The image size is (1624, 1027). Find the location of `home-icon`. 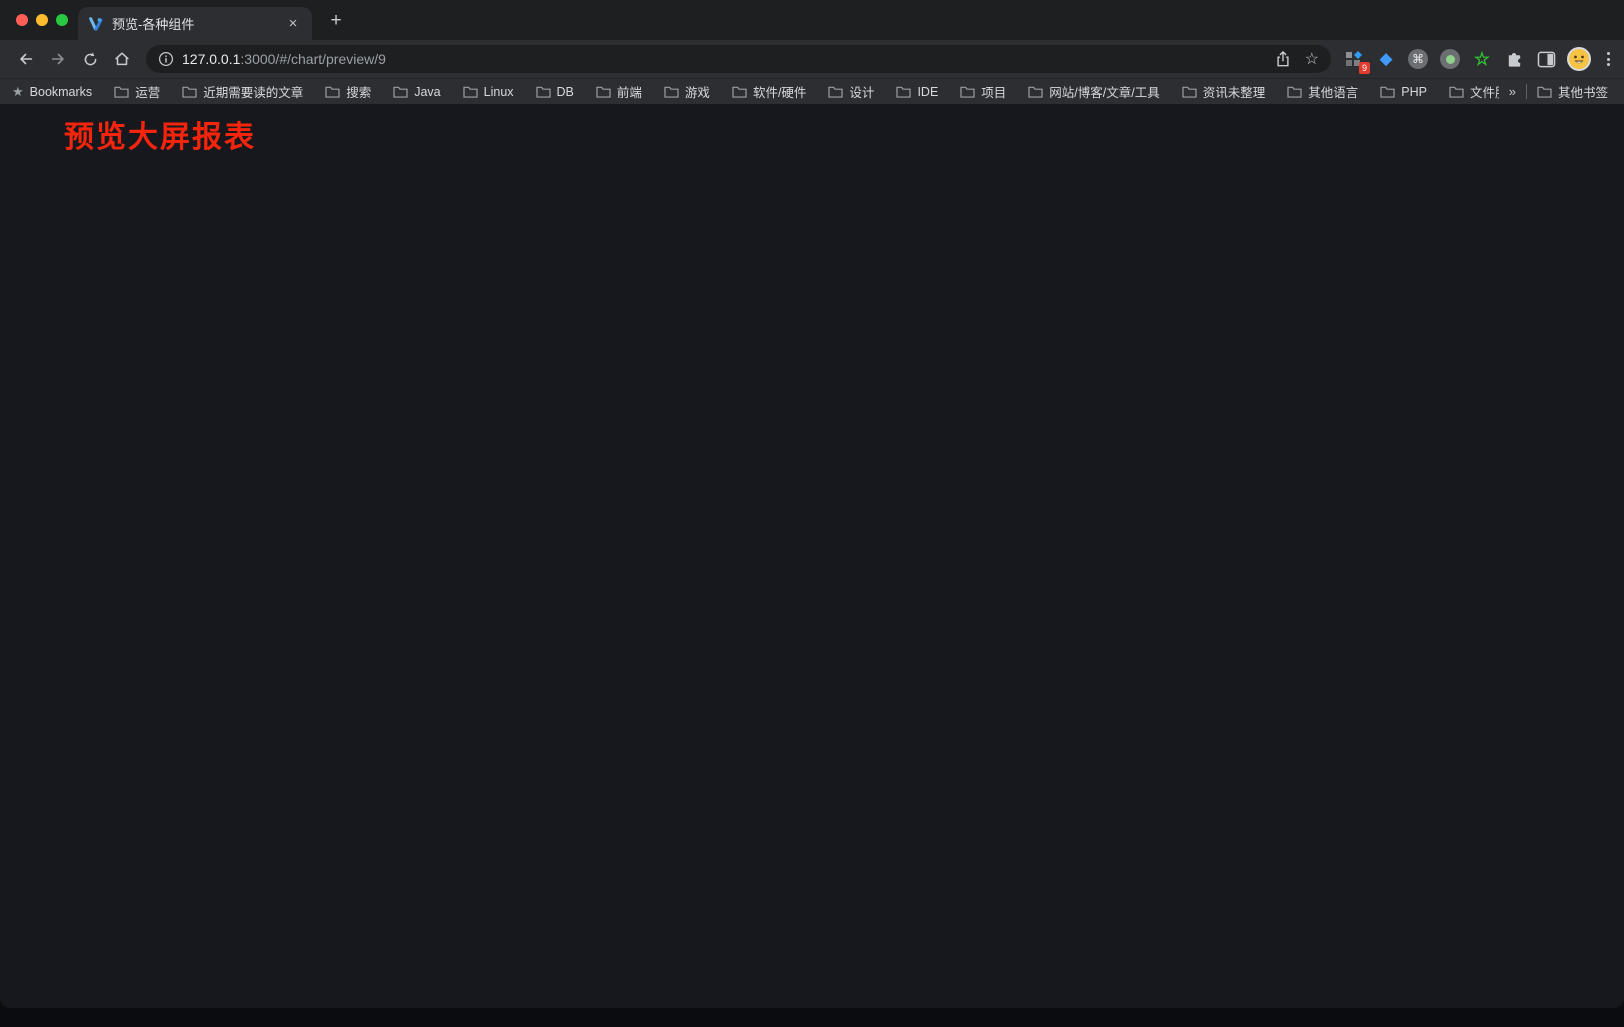

home-icon is located at coordinates (122, 59).